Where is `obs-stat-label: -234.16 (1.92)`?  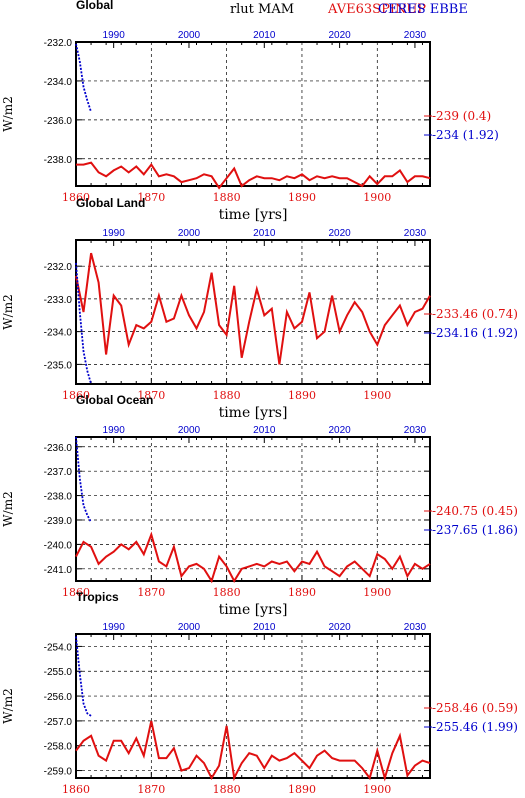 obs-stat-label: -234.16 (1.92) is located at coordinates (475, 333).